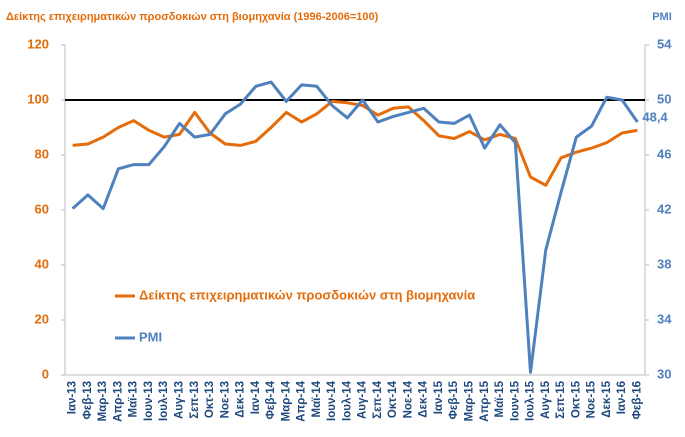 This screenshot has width=685, height=437. What do you see at coordinates (664, 98) in the screenshot?
I see `y2-tick-label: 50` at bounding box center [664, 98].